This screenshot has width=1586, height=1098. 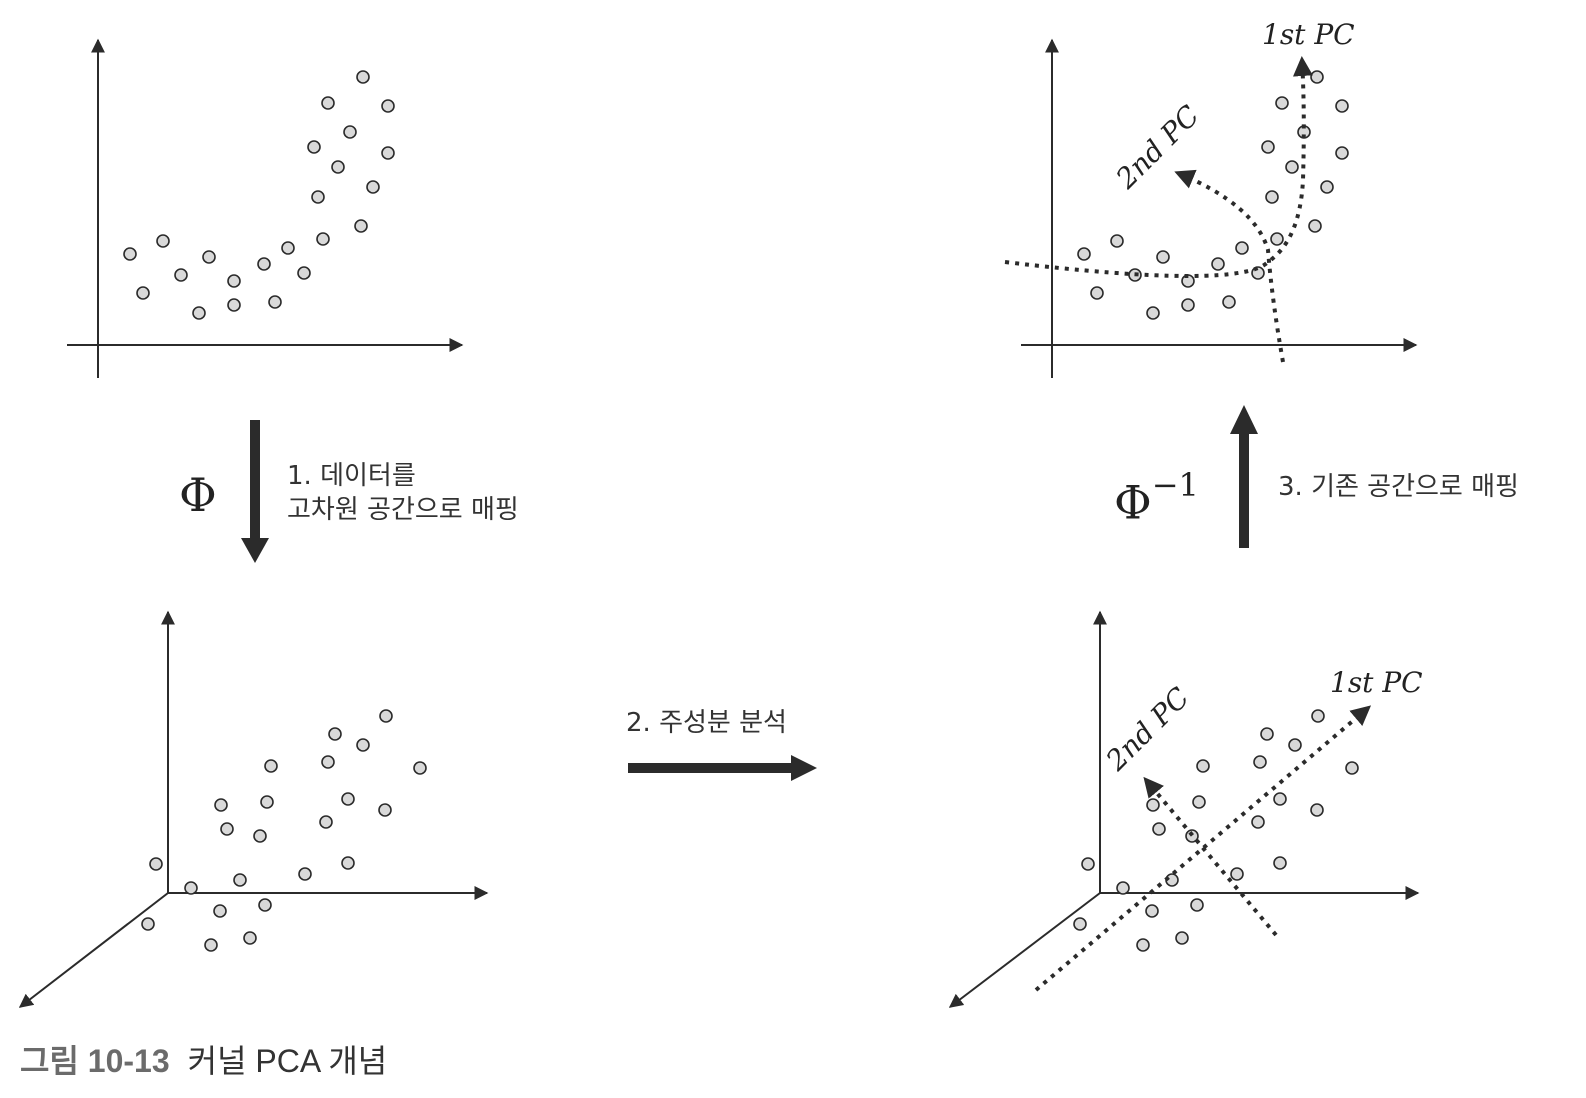 I want to click on figure-caption: 그림 10-13 커널 PCA 개념, so click(x=203, y=1059).